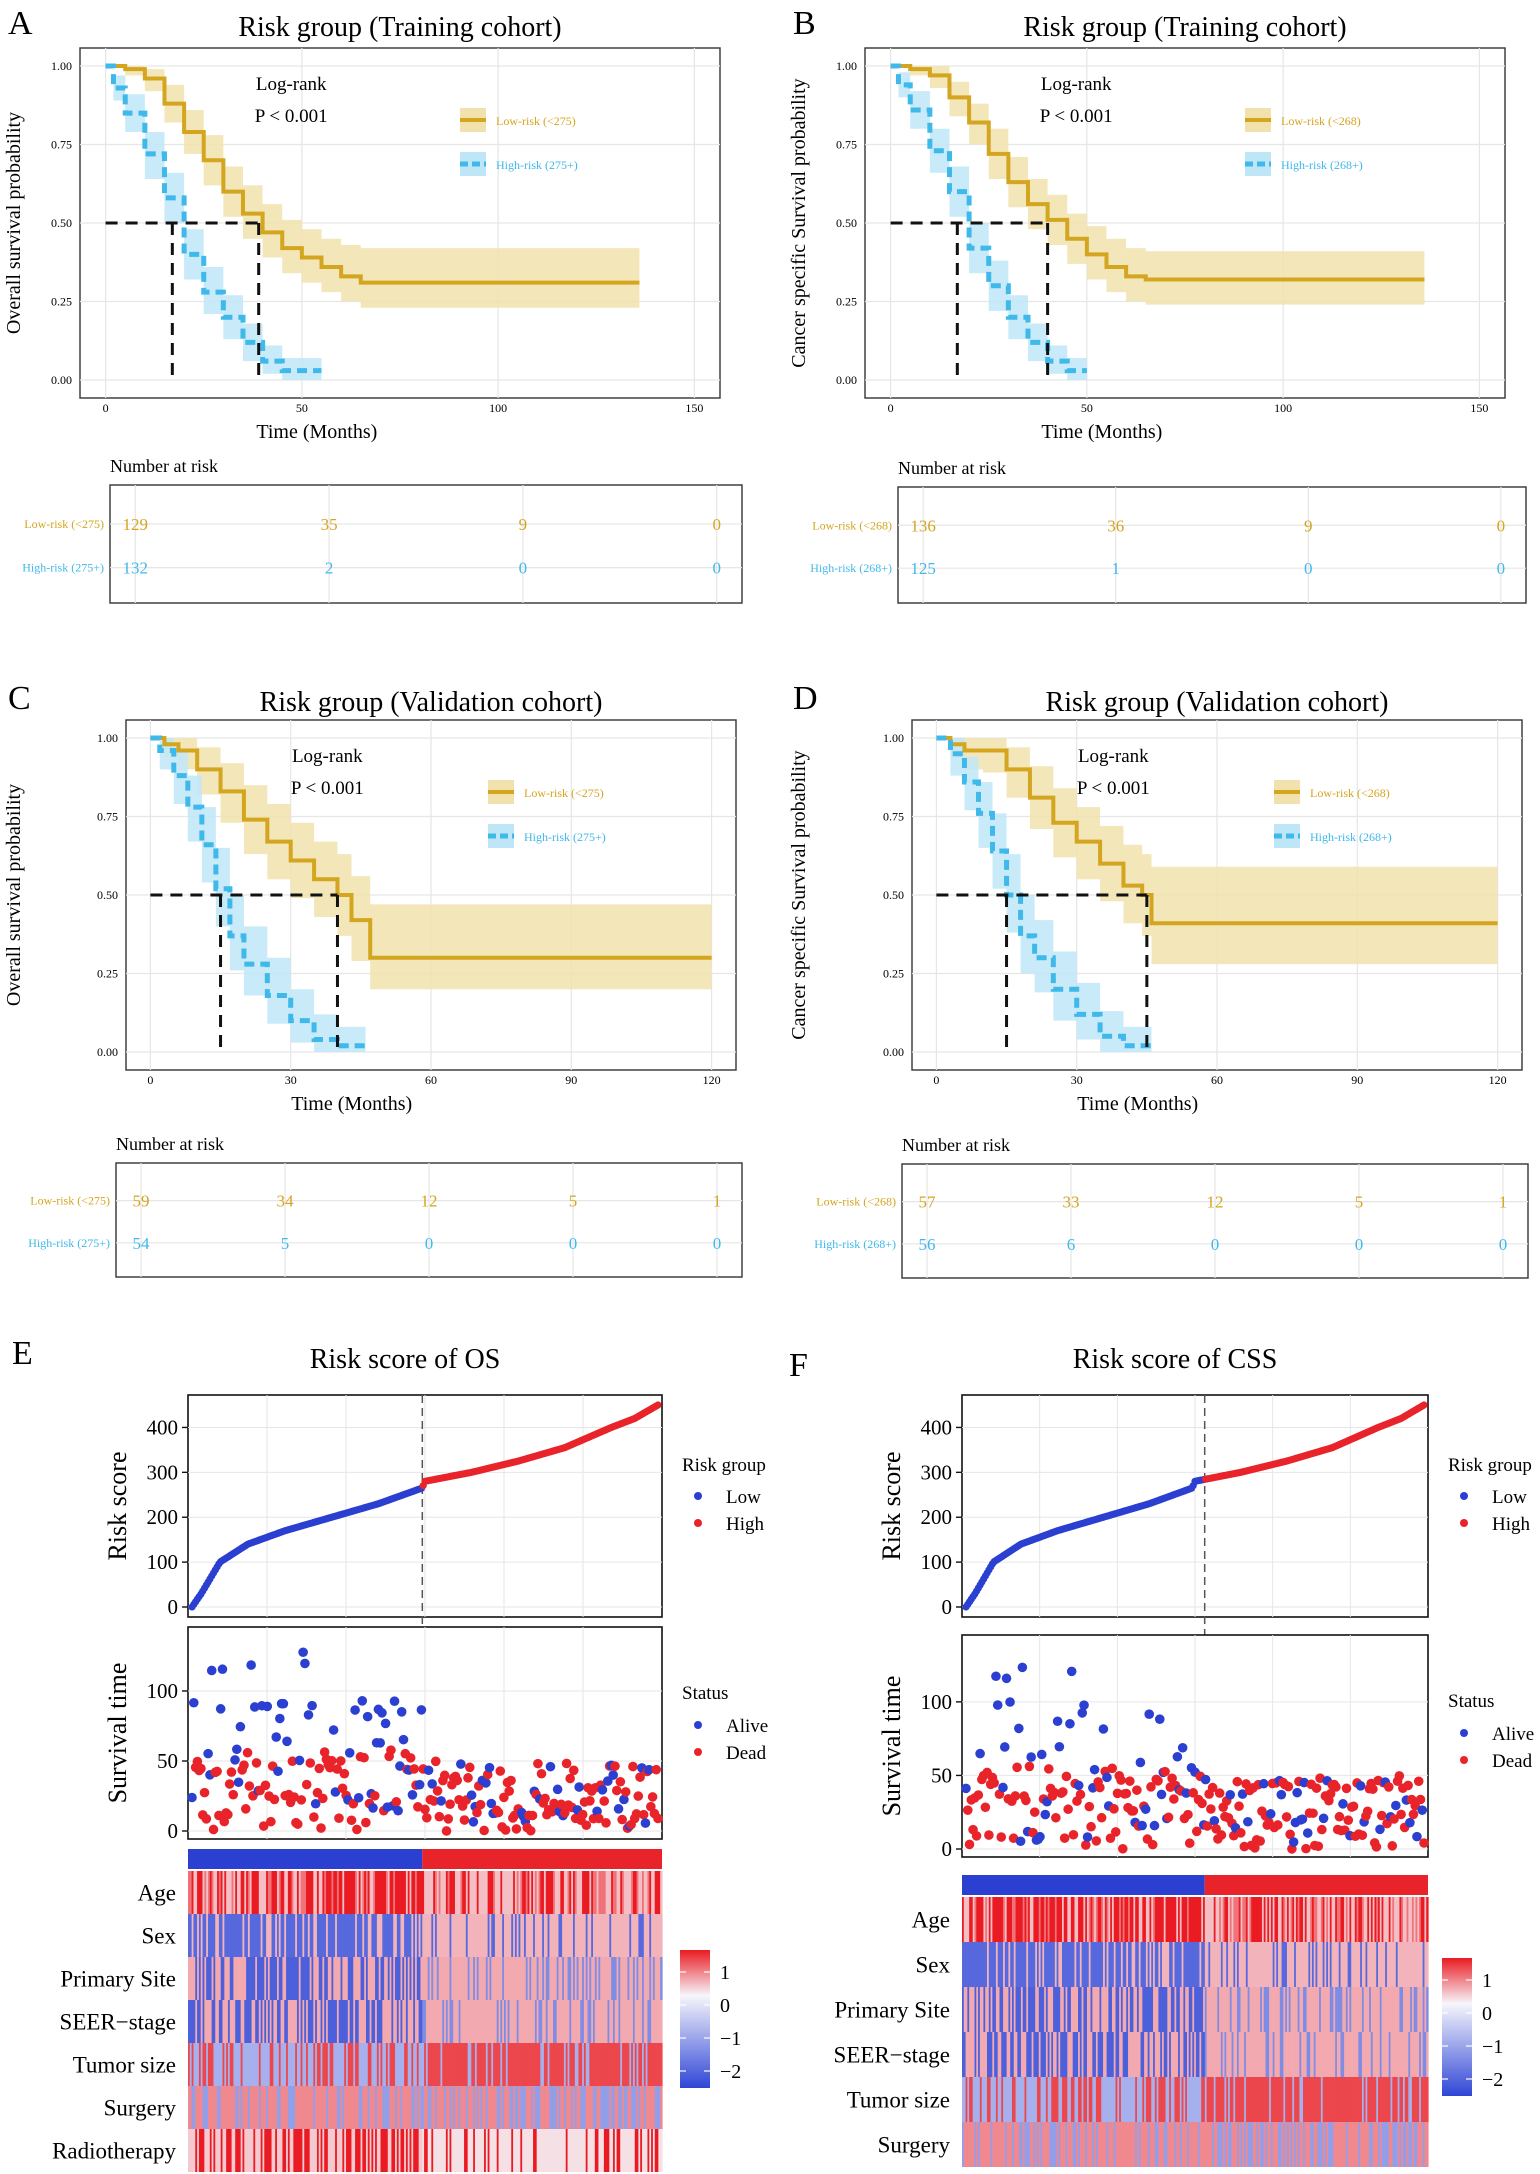 This screenshot has width=1540, height=2174. I want to click on y-tick-label: 0.75, so click(61, 145).